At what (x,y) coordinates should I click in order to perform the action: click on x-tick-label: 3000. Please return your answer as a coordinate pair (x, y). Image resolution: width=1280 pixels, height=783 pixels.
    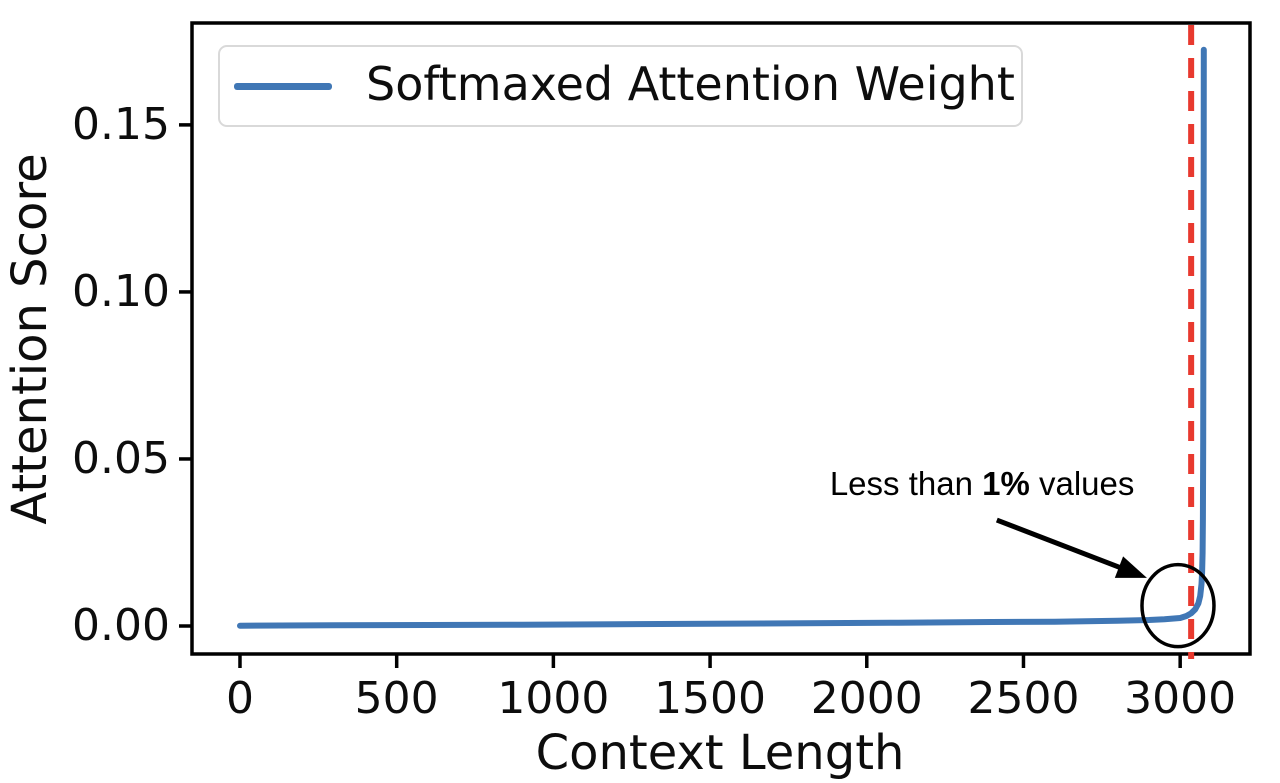
    Looking at the image, I should click on (1180, 698).